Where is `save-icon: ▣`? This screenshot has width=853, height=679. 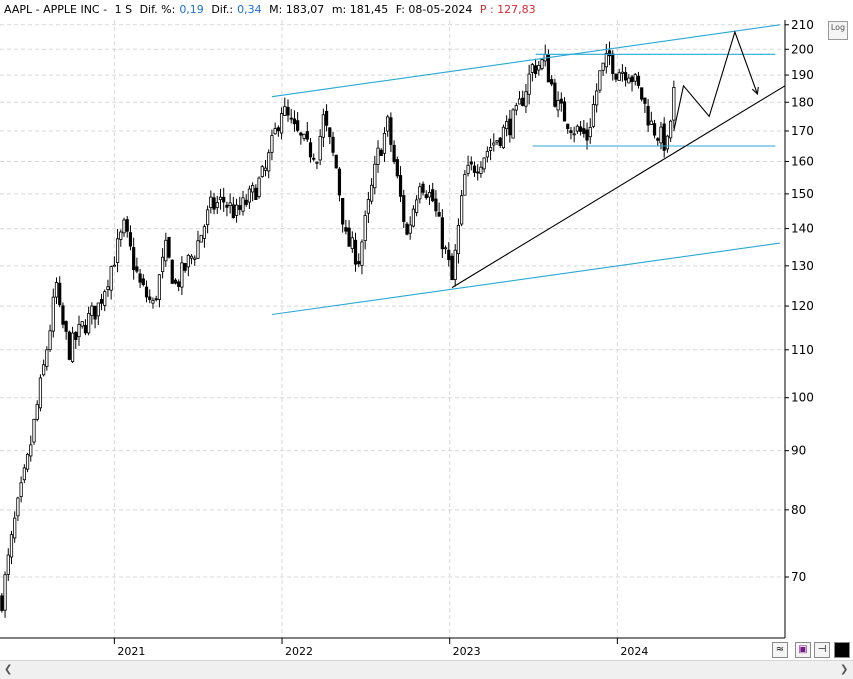 save-icon: ▣ is located at coordinates (803, 650).